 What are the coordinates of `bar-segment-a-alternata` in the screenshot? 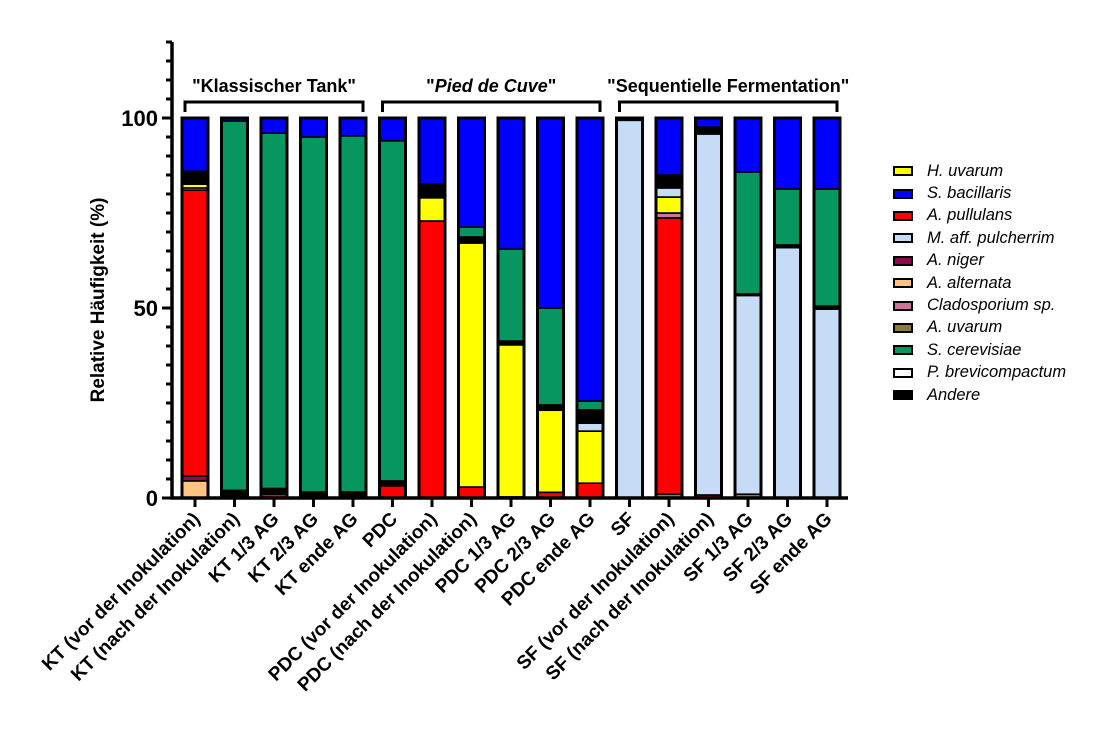 It's located at (195, 489).